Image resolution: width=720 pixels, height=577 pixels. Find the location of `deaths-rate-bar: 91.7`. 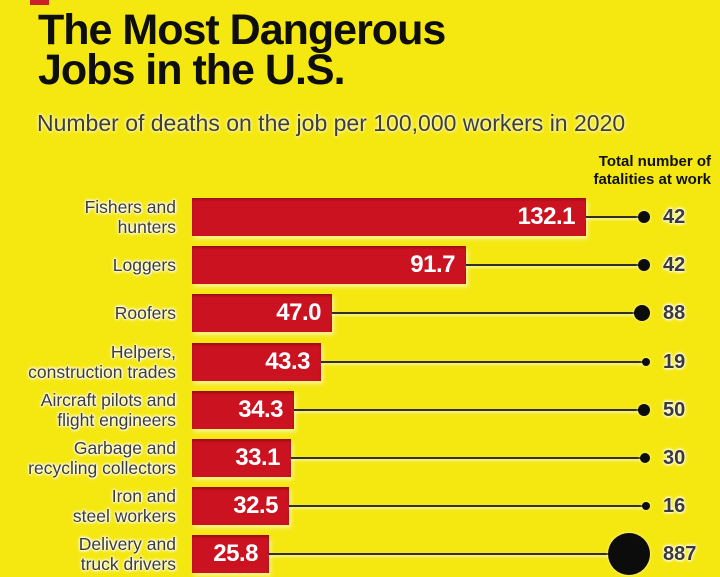

deaths-rate-bar: 91.7 is located at coordinates (329, 265).